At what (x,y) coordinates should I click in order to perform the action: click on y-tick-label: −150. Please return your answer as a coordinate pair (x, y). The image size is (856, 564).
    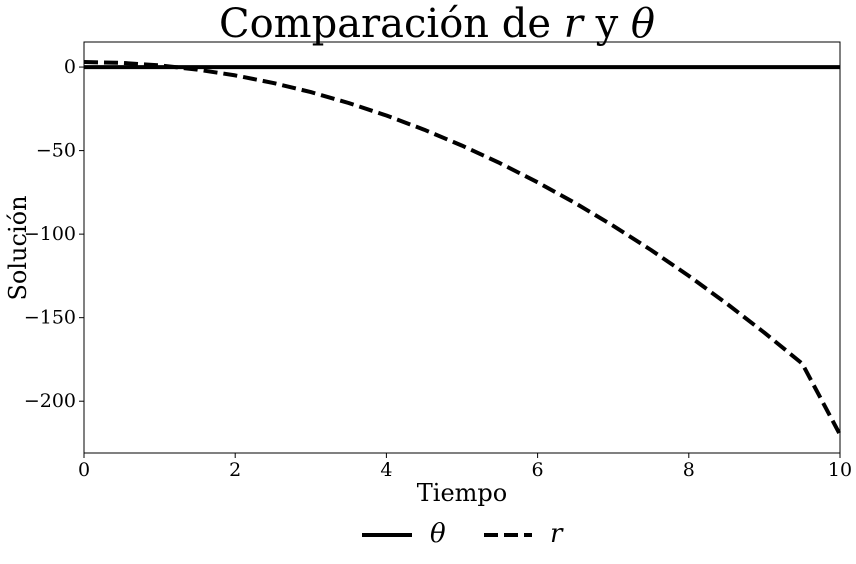
    Looking at the image, I should click on (50, 318).